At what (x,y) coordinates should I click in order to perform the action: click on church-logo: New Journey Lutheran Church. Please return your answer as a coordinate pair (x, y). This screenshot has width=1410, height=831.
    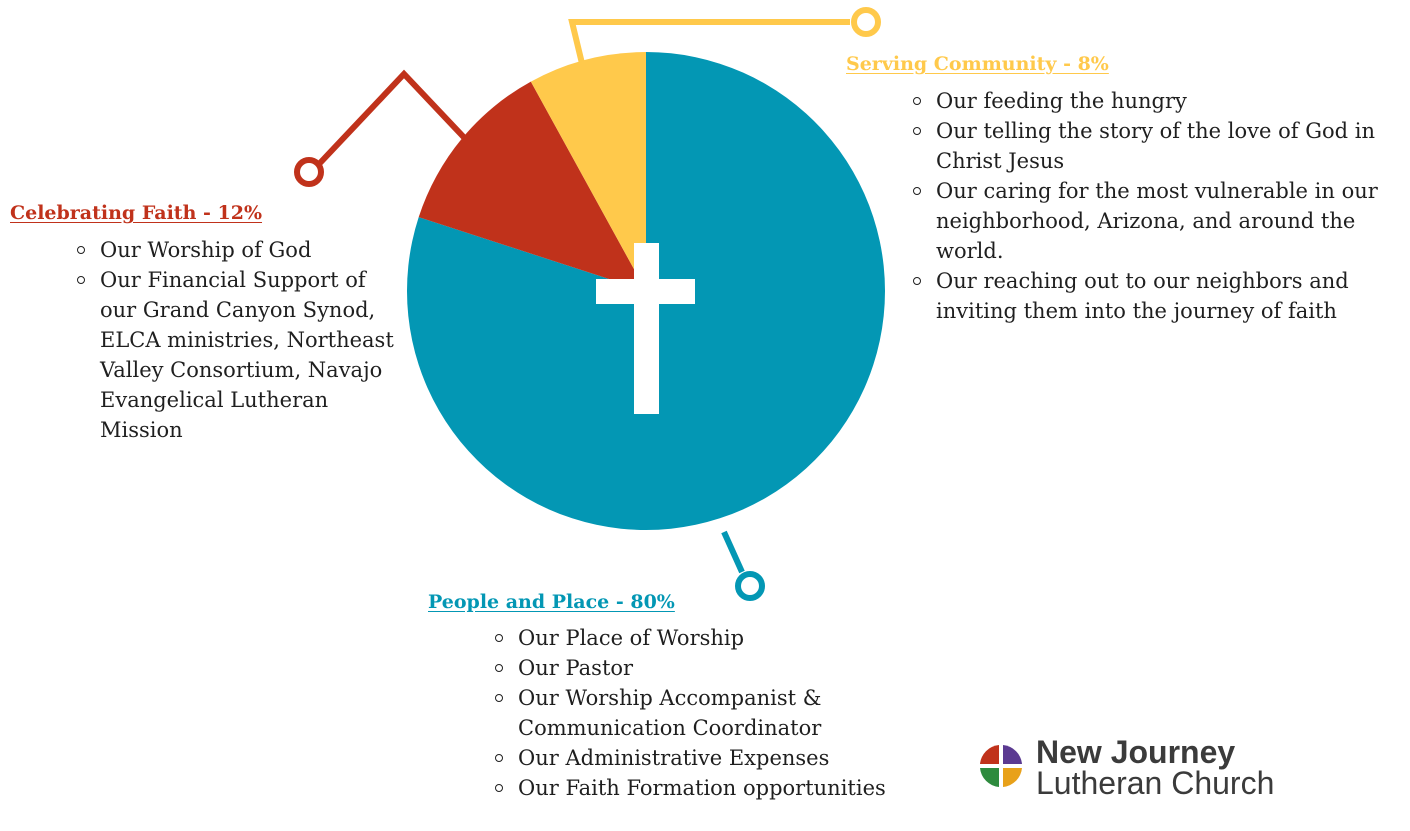
    Looking at the image, I should click on (1168, 770).